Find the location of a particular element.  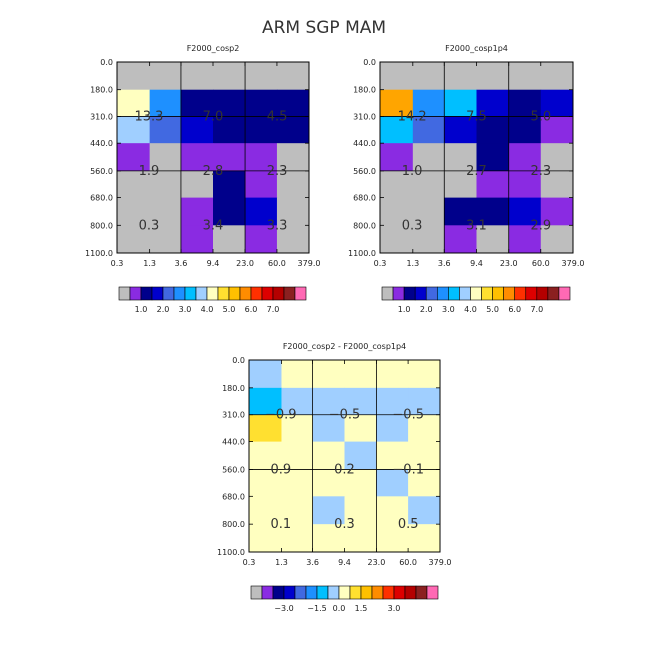

cell-value-label: 0.5 is located at coordinates (408, 524).